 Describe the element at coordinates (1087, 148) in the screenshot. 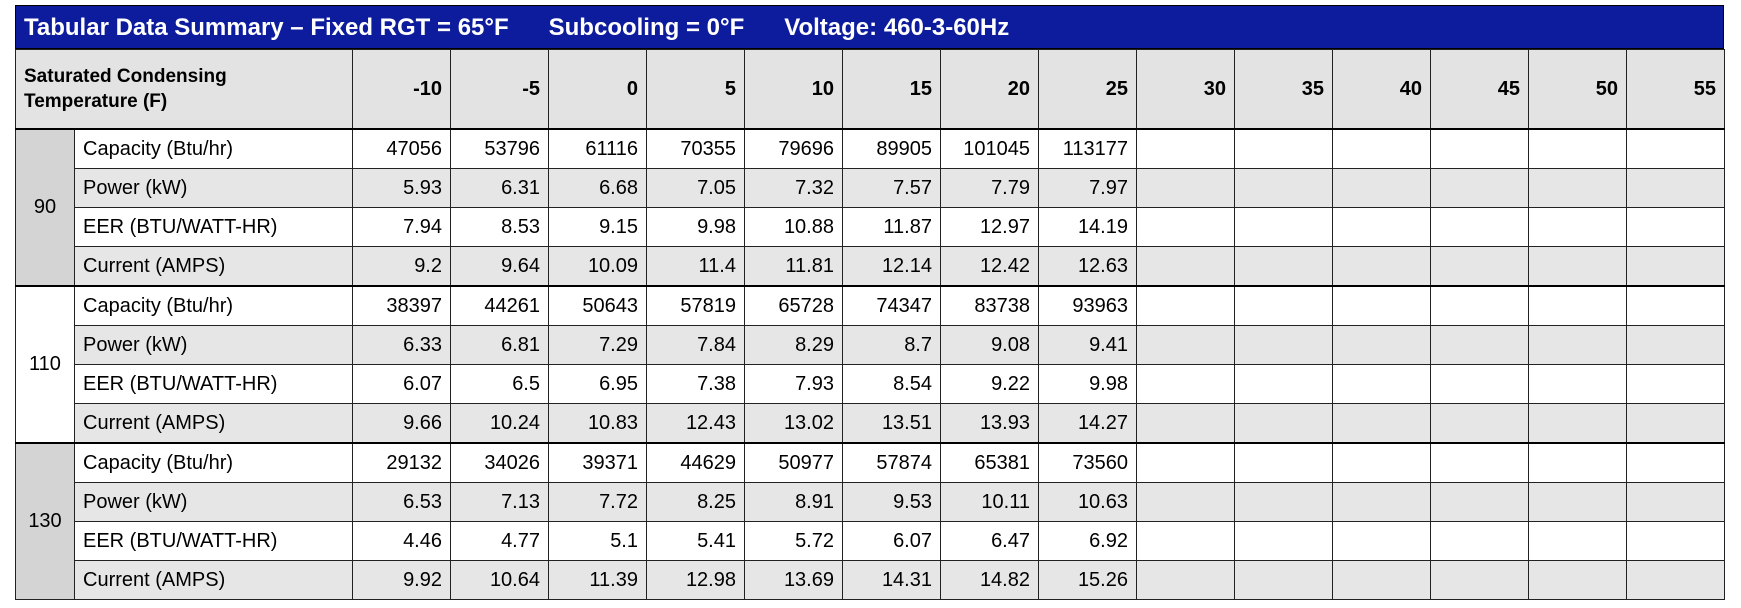

I see `value-cell: 113177` at that location.